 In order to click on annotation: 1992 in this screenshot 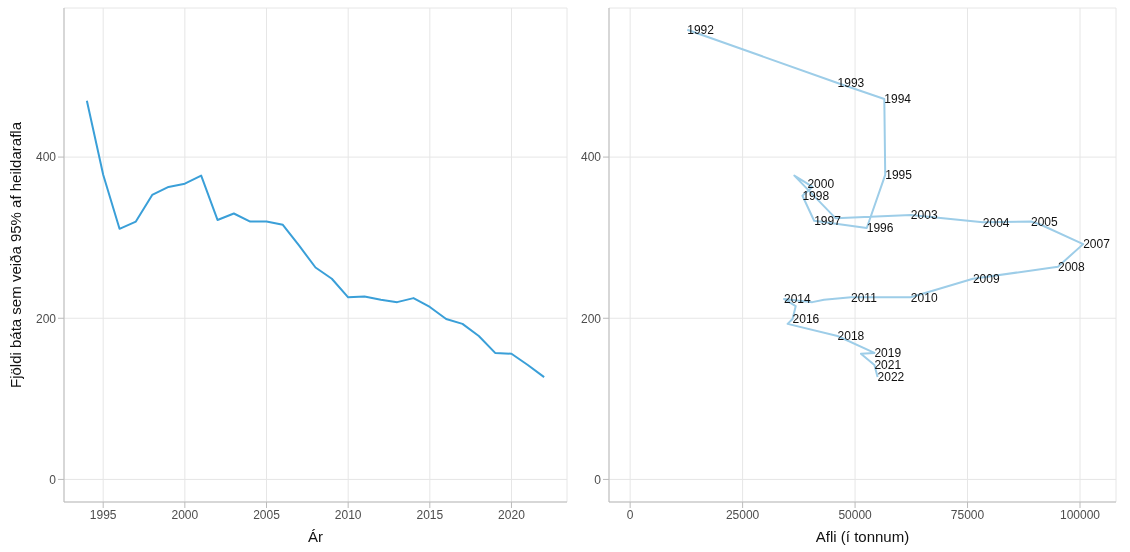, I will do `click(701, 30)`.